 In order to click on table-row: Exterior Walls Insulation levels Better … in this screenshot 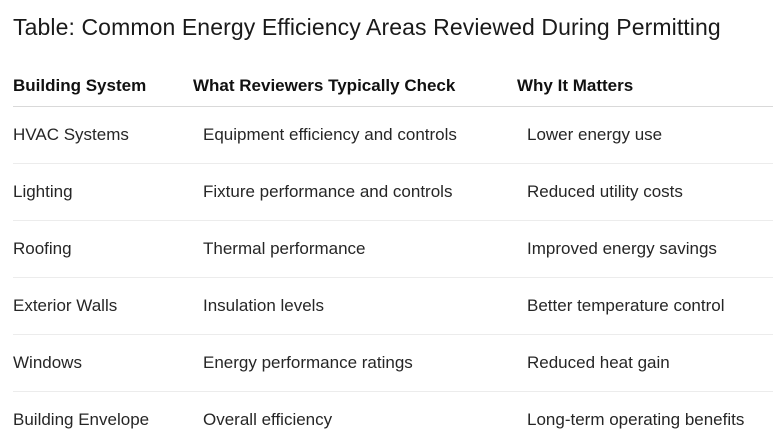, I will do `click(393, 306)`.